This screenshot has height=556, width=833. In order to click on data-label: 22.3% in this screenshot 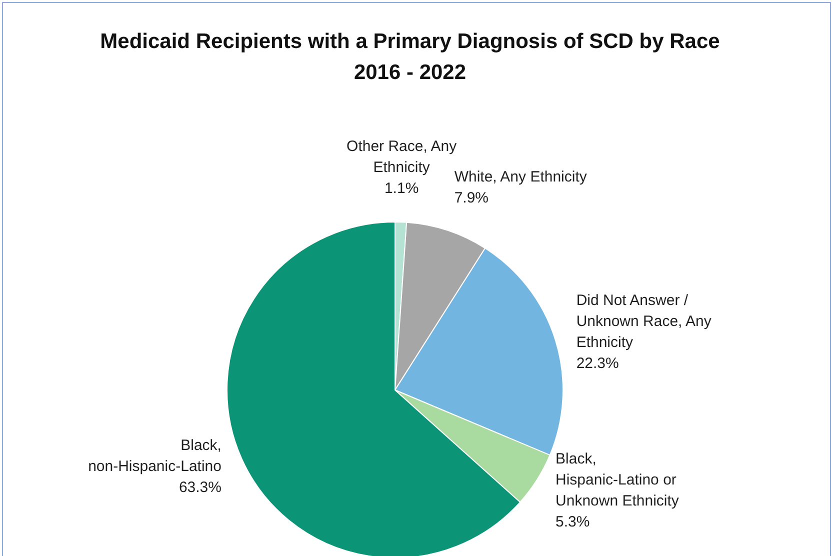, I will do `click(597, 363)`.